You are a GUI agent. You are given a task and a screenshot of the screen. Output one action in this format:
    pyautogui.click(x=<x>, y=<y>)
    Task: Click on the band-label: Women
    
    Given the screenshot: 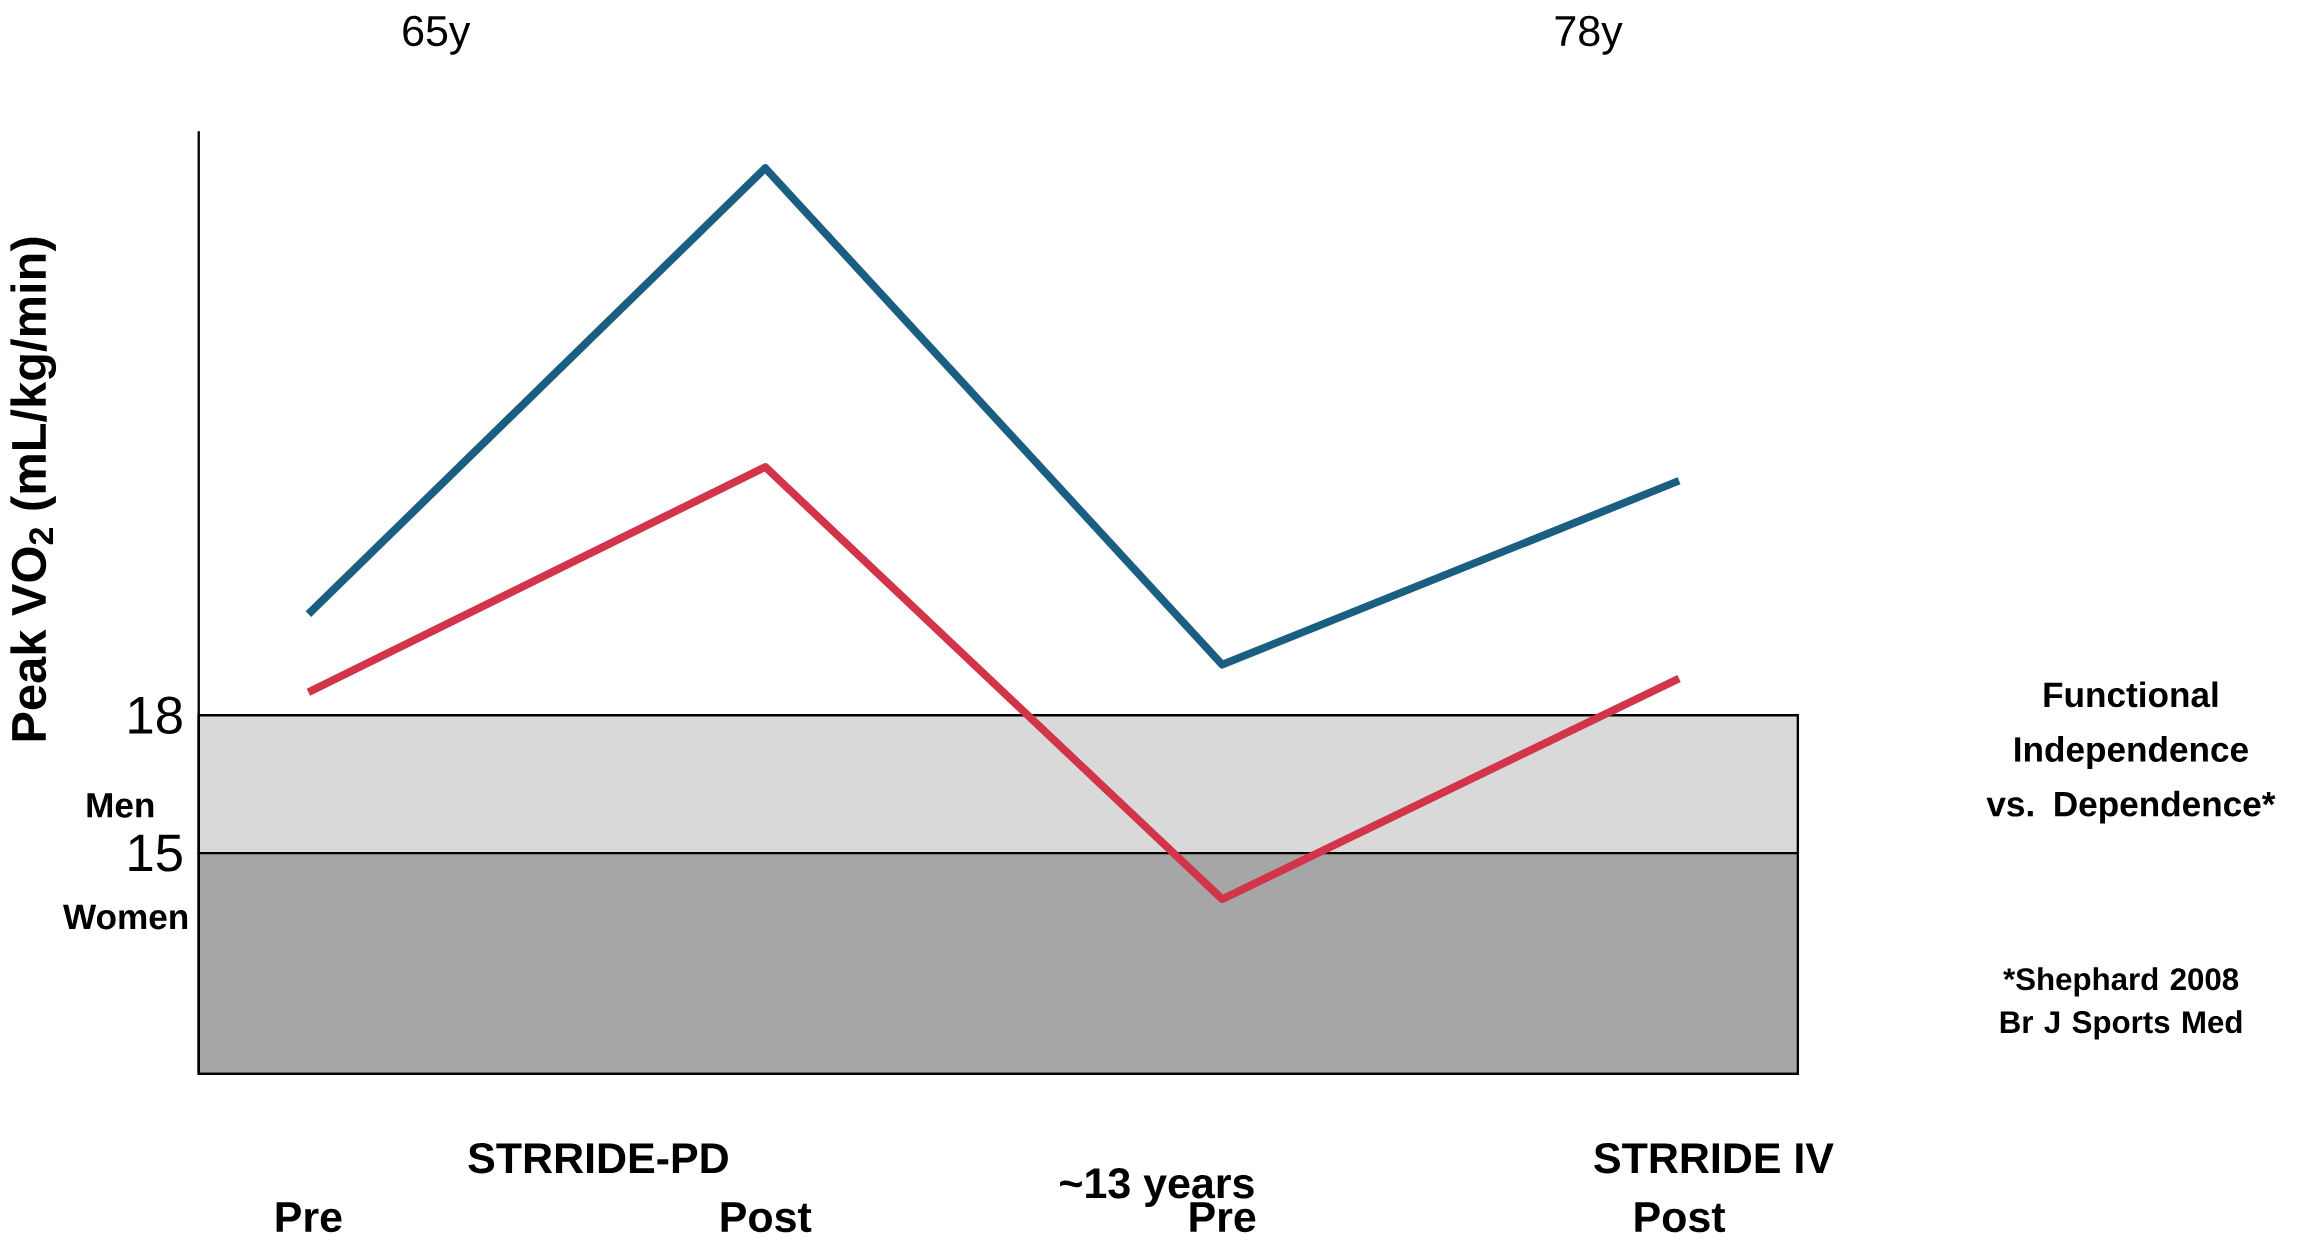 What is the action you would take?
    pyautogui.click(x=125, y=917)
    